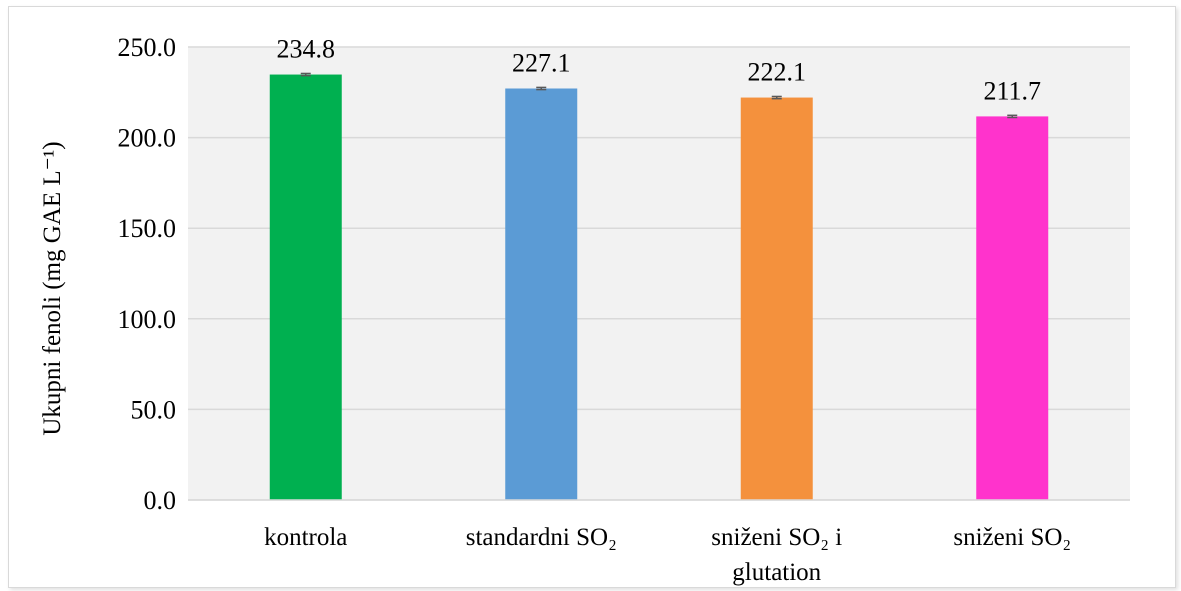 This screenshot has width=1181, height=591. Describe the element at coordinates (147, 138) in the screenshot. I see `y-tick-label: 200.0` at that location.